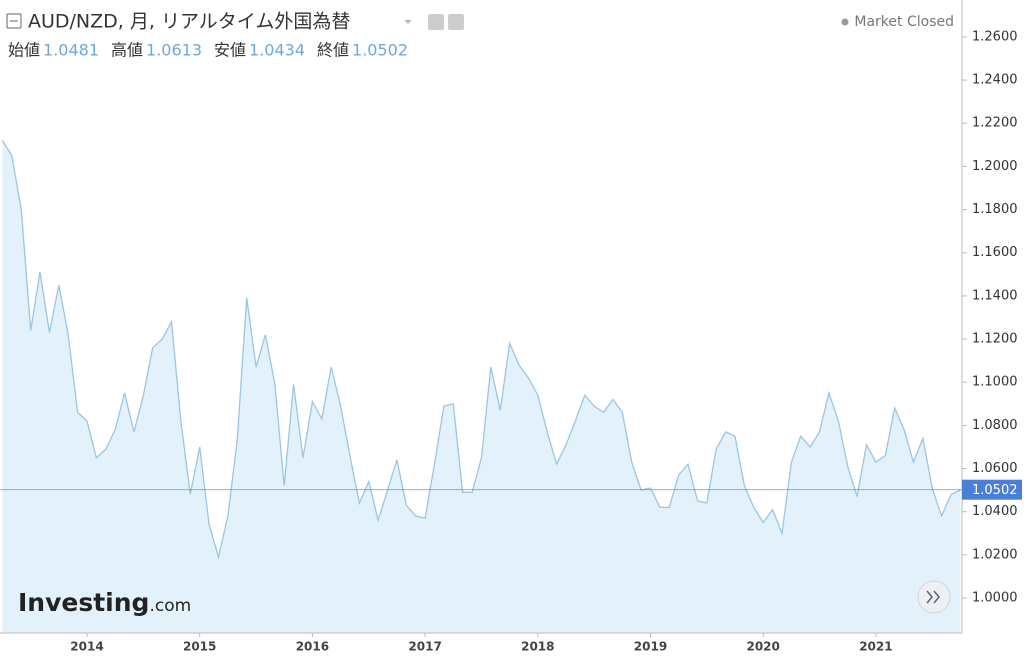  I want to click on x-tick-label: 2019, so click(650, 647).